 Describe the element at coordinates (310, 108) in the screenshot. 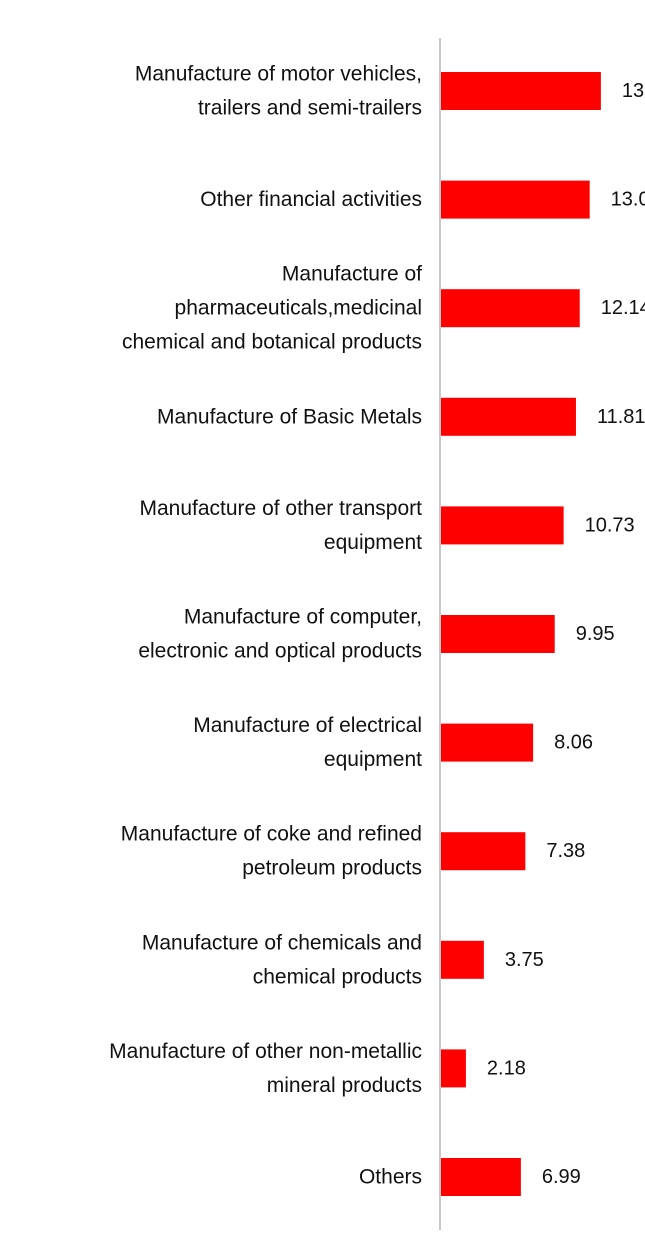

I see `category-label: trailers and semi-trailers` at that location.